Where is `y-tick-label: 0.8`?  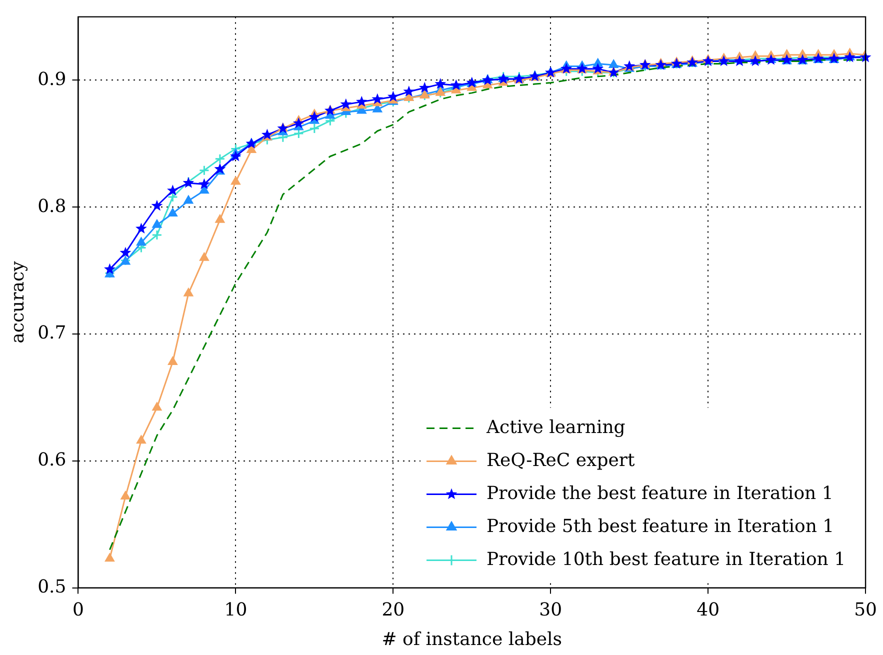 y-tick-label: 0.8 is located at coordinates (52, 206).